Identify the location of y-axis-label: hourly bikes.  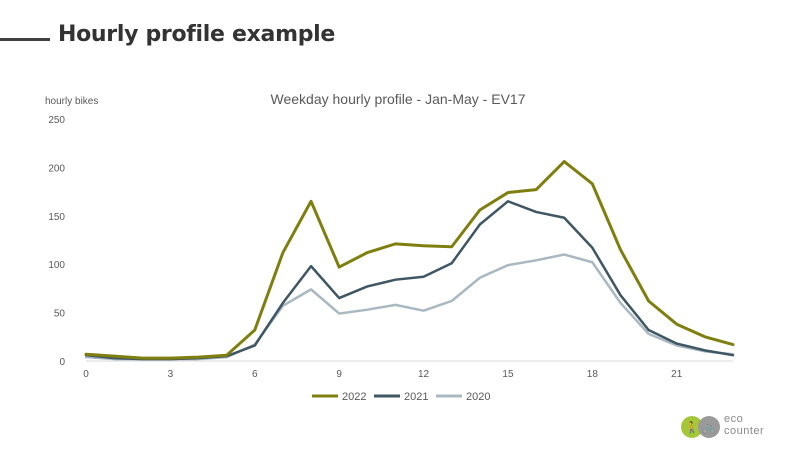
(71, 101).